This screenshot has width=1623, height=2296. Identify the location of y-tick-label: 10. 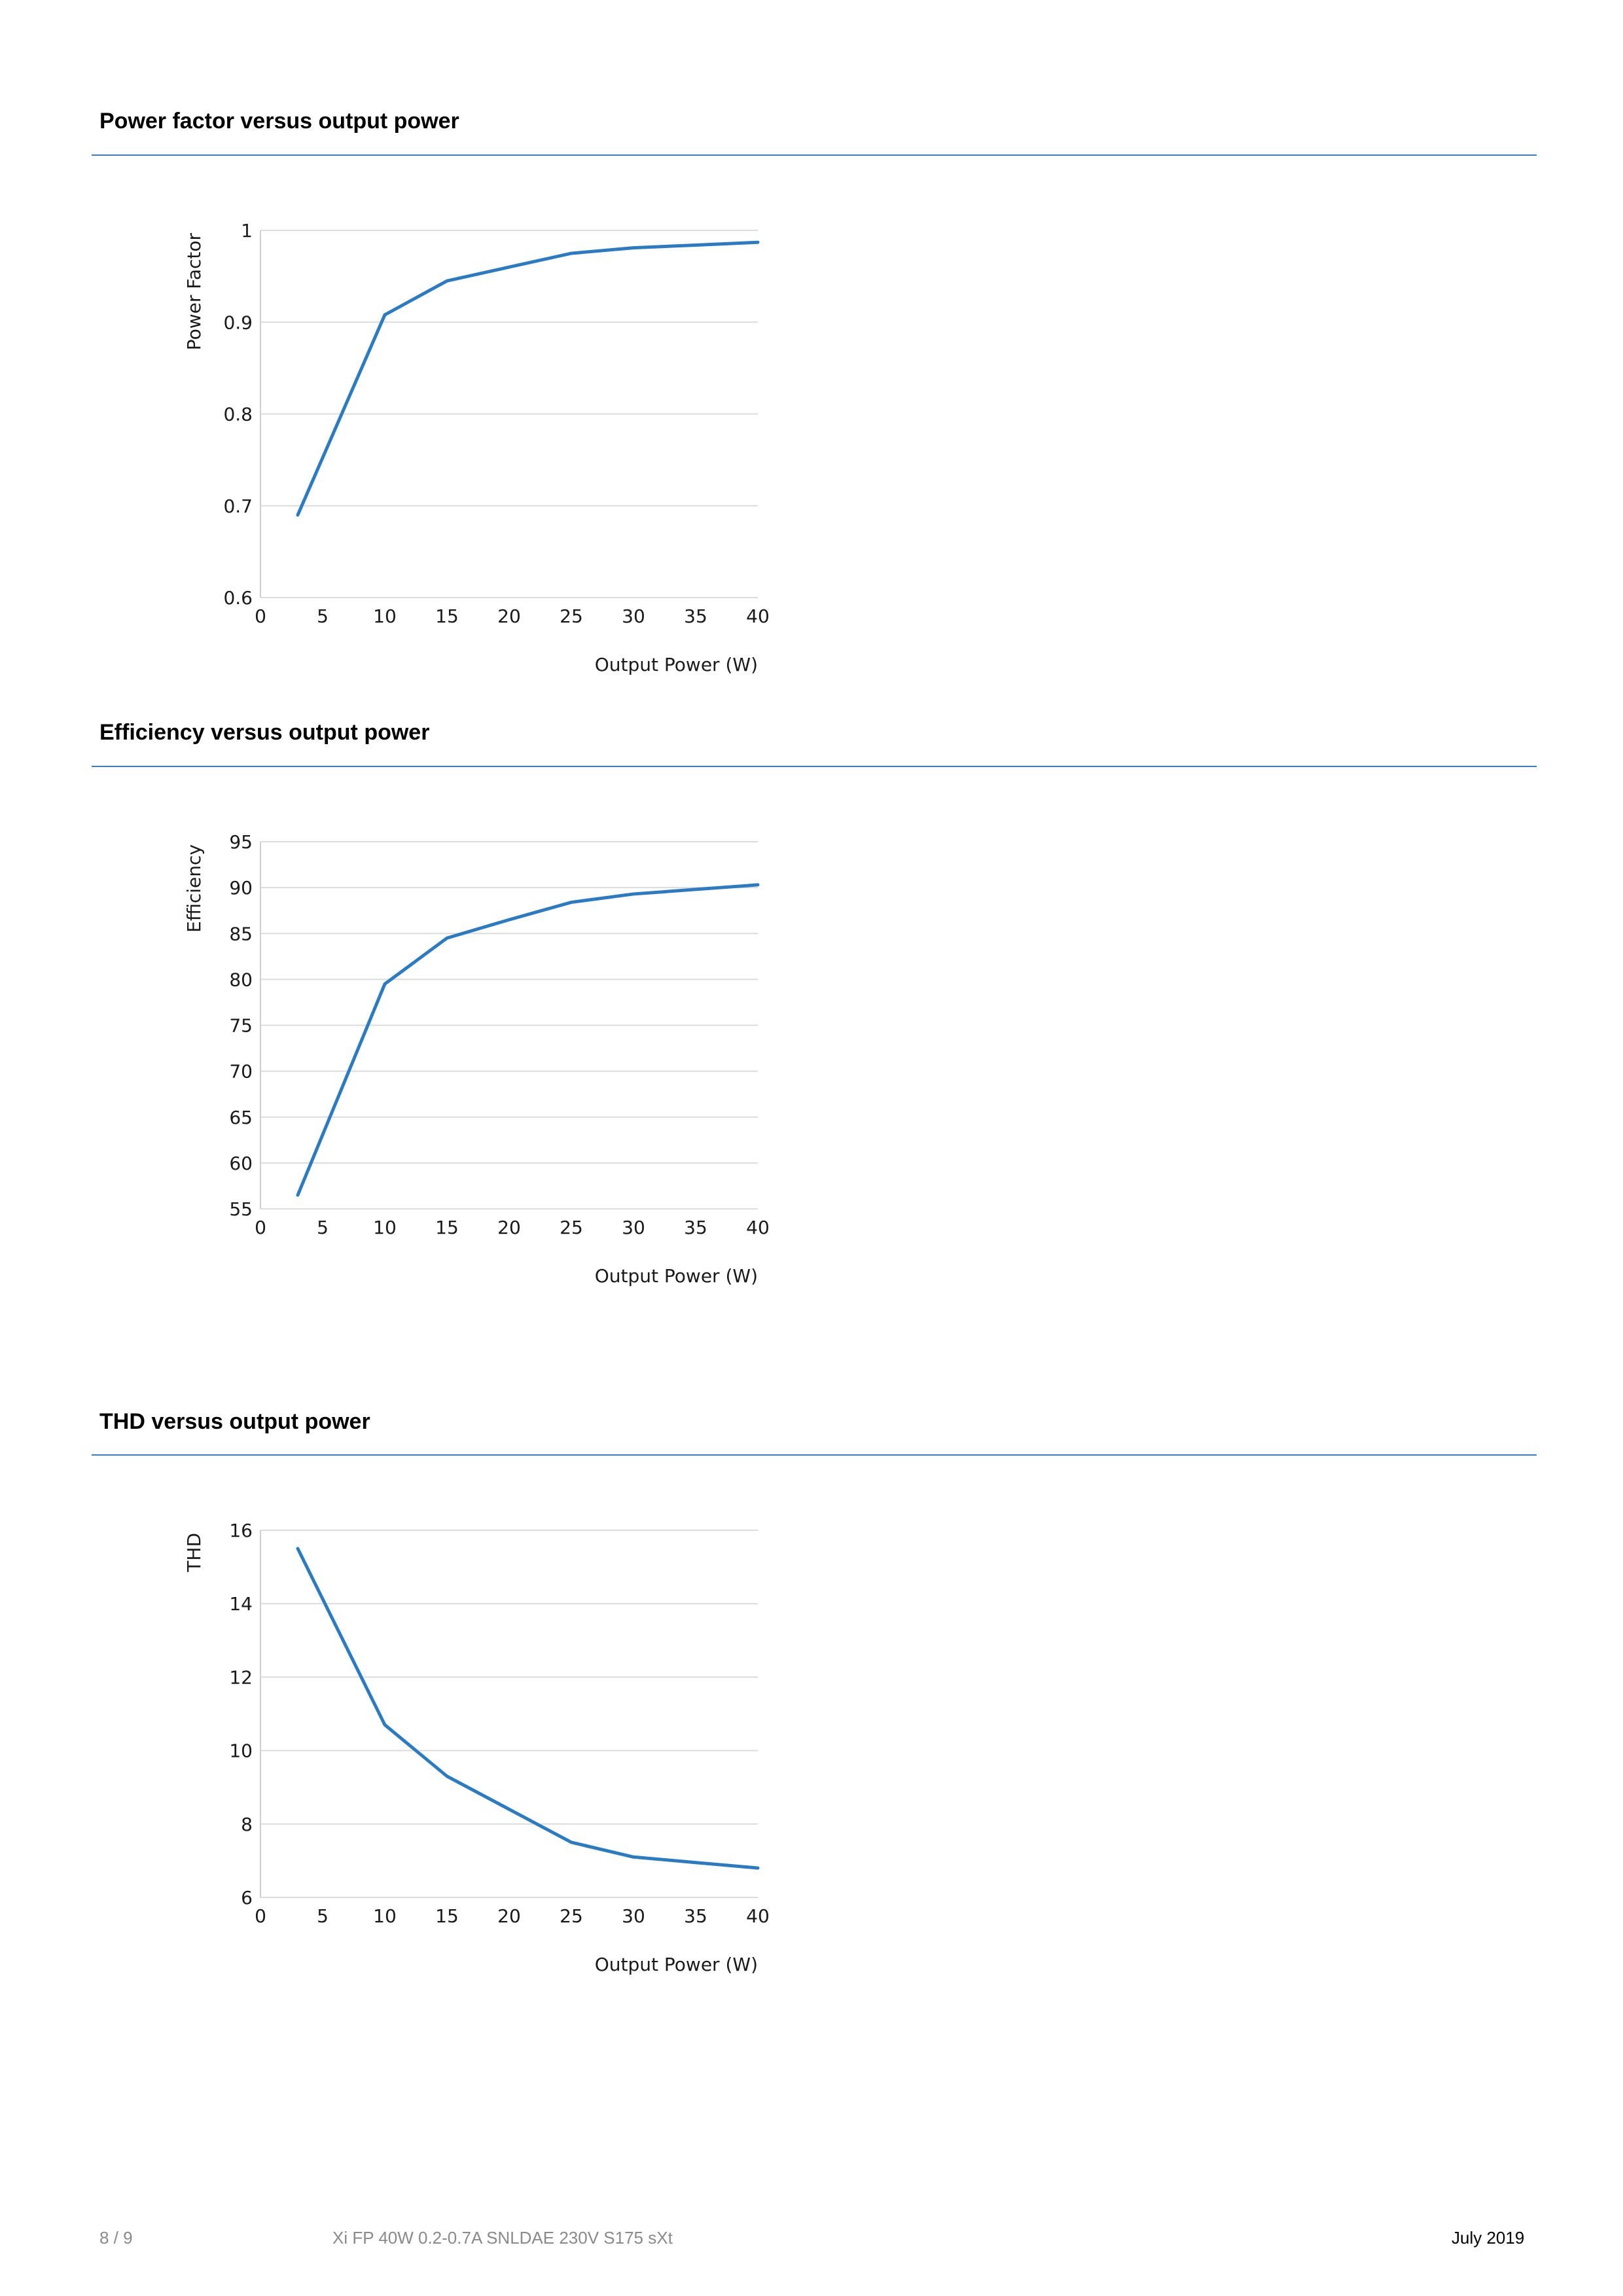
(241, 1751).